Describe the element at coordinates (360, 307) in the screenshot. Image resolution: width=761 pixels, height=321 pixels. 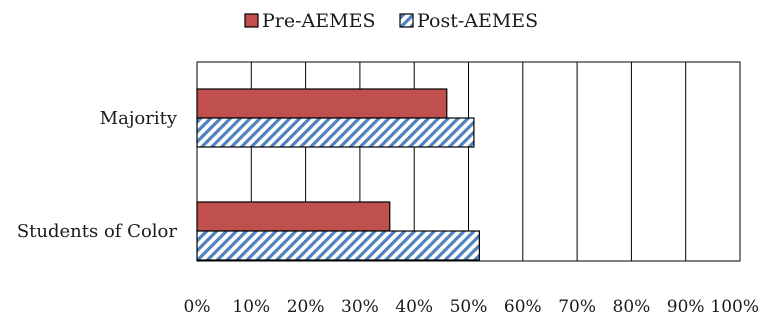
I see `x-tick-label-3: 30%` at that location.